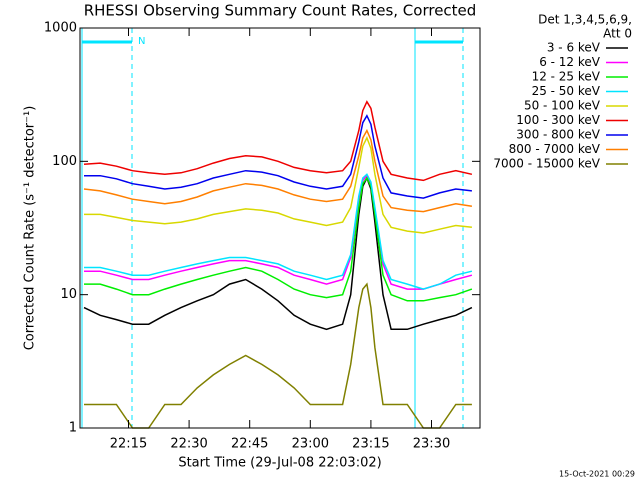  What do you see at coordinates (558, 120) in the screenshot?
I see `legend-label: 100 - 300 keV` at bounding box center [558, 120].